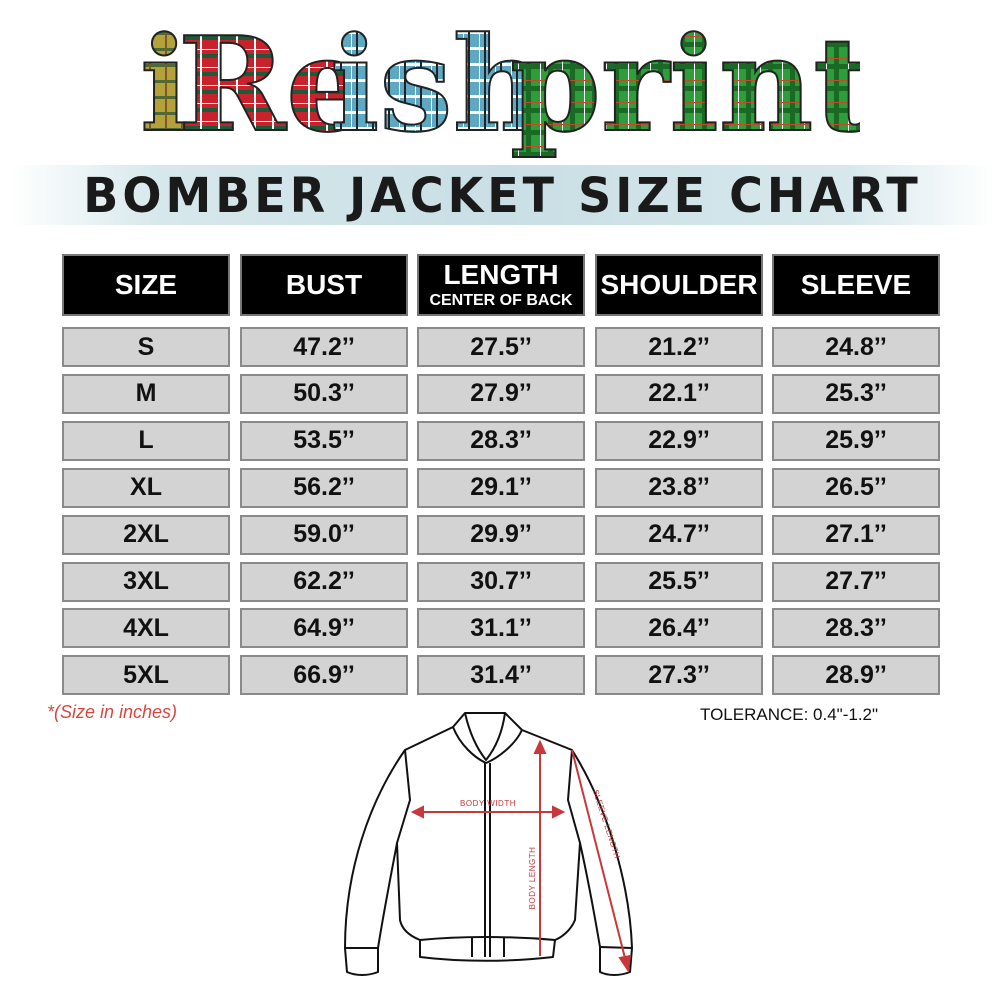 The height and width of the screenshot is (1000, 1000). Describe the element at coordinates (856, 347) in the screenshot. I see `table-cell: 24.8’’` at that location.